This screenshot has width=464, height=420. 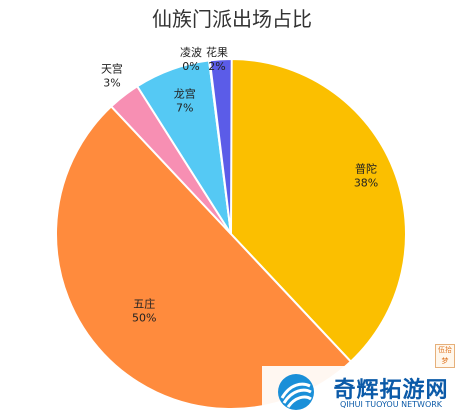 What do you see at coordinates (391, 390) in the screenshot?
I see `watermark-name: 奇辉拓游网` at bounding box center [391, 390].